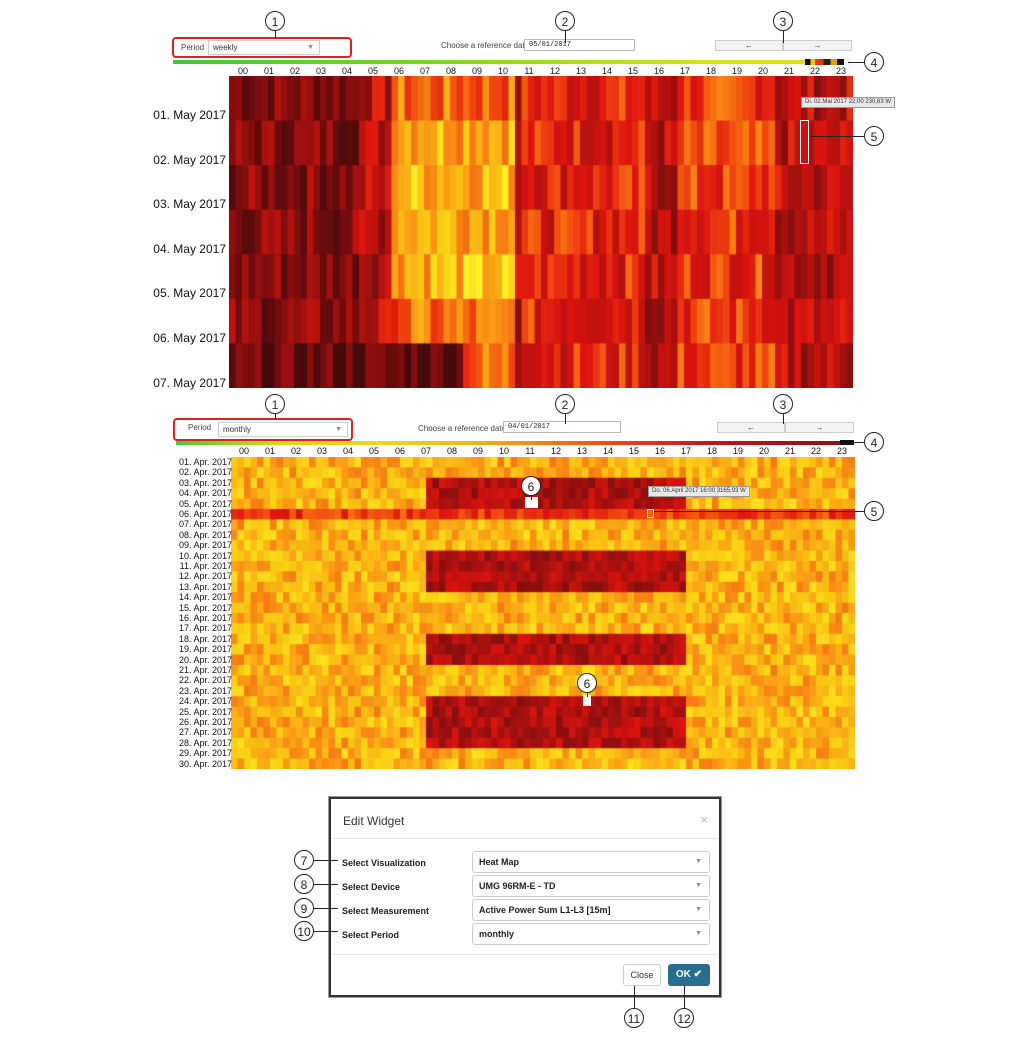 Image resolution: width=1024 pixels, height=1040 pixels. What do you see at coordinates (205, 628) in the screenshot?
I see `row-label: 17. Apr. 2017` at bounding box center [205, 628].